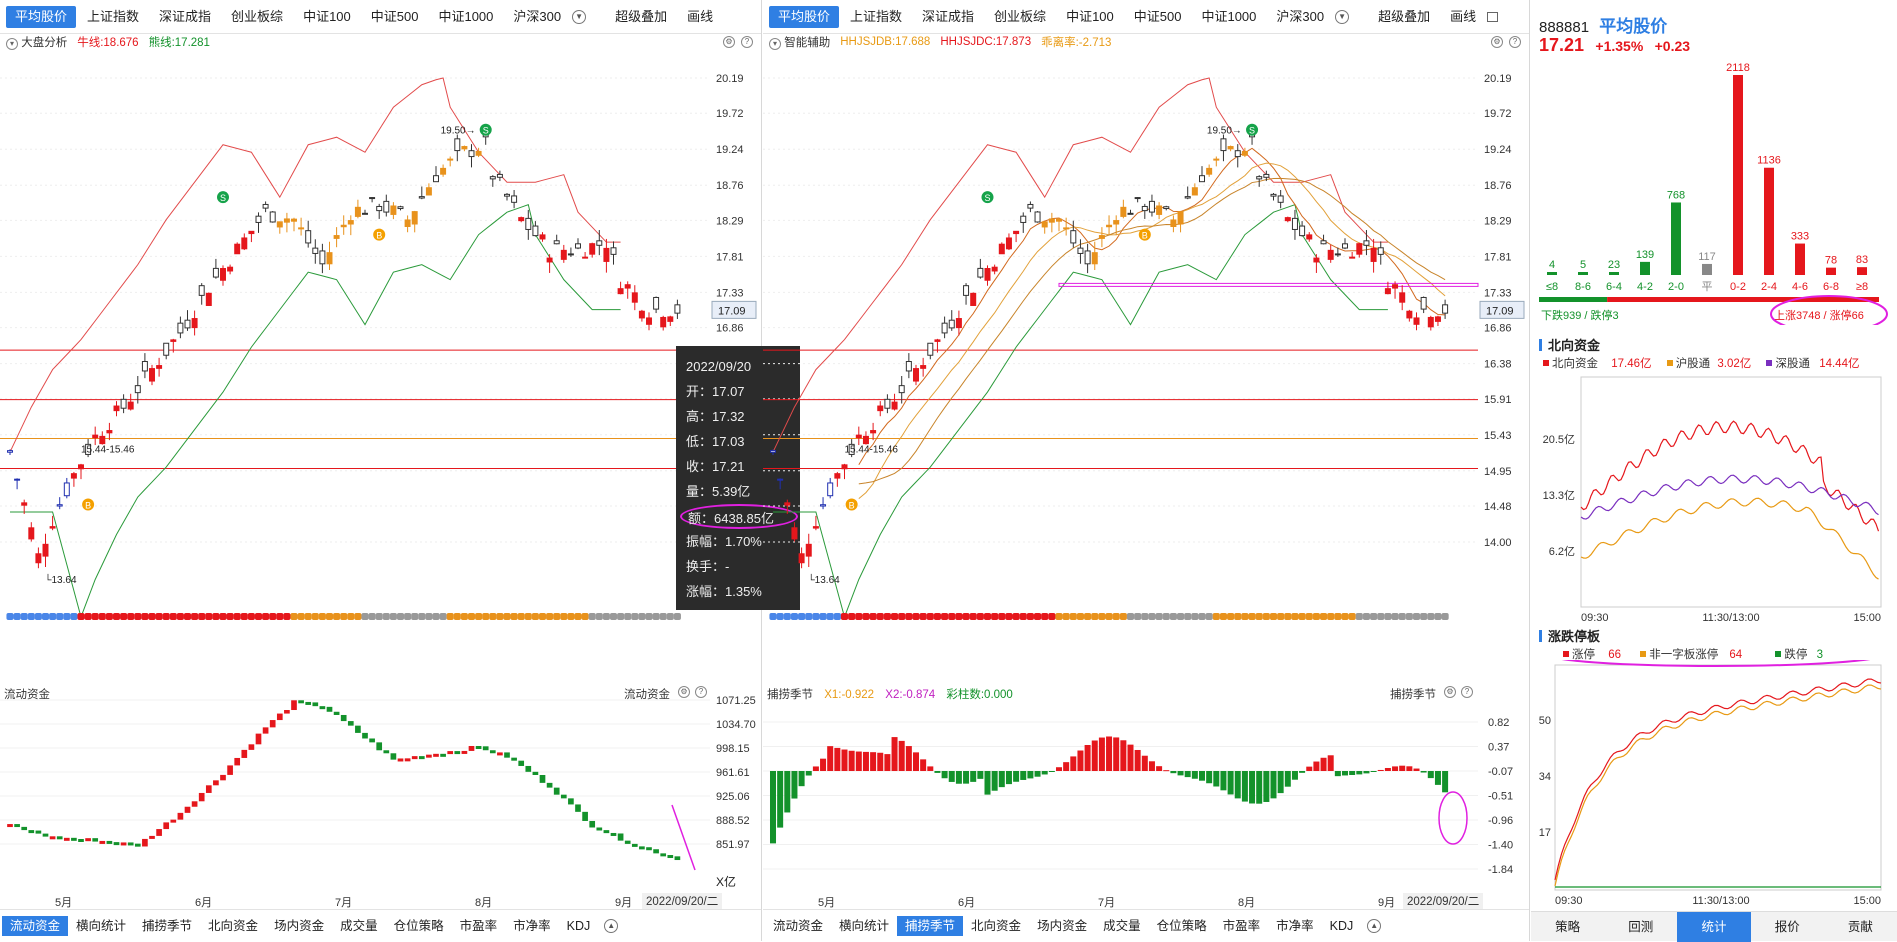 The width and height of the screenshot is (1897, 942). What do you see at coordinates (1603, 24) in the screenshot?
I see `quote-header: 888881 平均股价` at bounding box center [1603, 24].